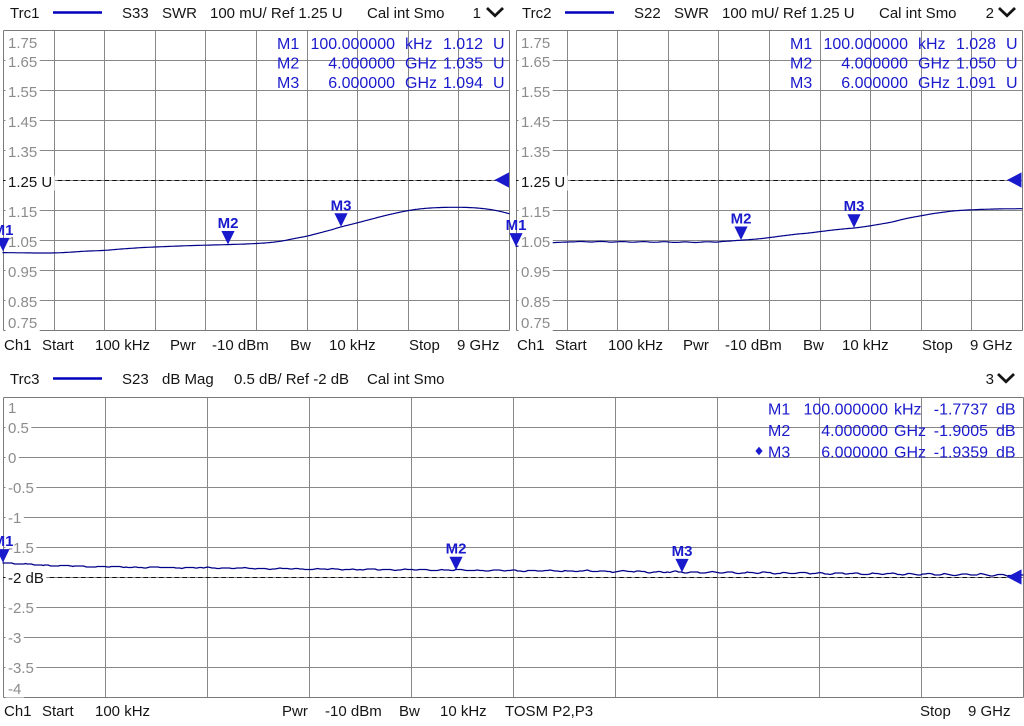  What do you see at coordinates (477, 13) in the screenshot?
I see `svg-text: 1` at bounding box center [477, 13].